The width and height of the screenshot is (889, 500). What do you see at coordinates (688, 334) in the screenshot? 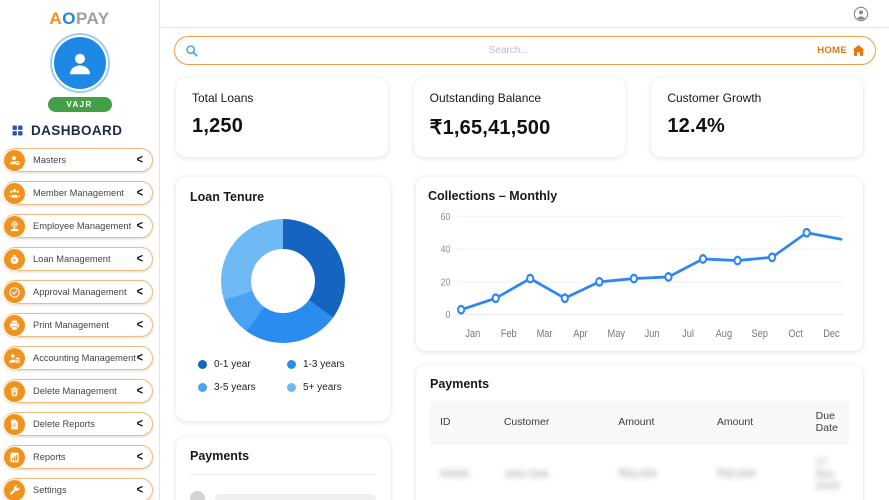
I see `svg-text: Jul` at bounding box center [688, 334].